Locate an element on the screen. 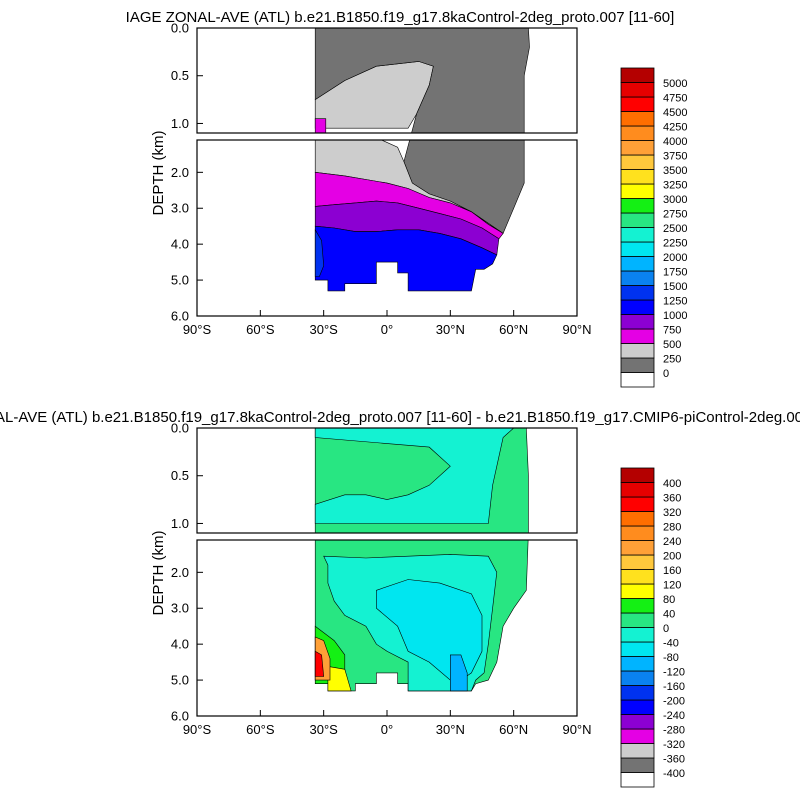 The width and height of the screenshot is (800, 805). colorbar-label: 1500 is located at coordinates (675, 287).